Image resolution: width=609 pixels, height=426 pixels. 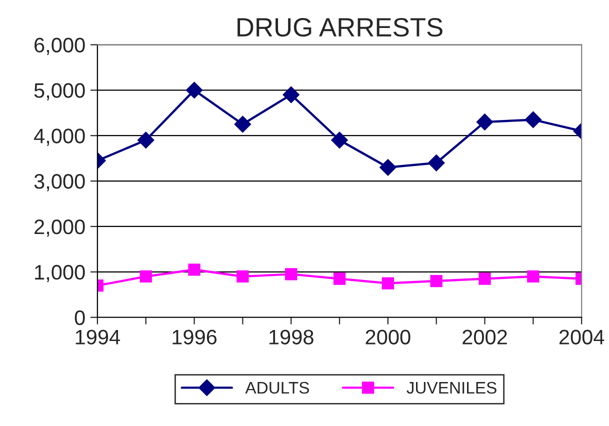 I want to click on y-tick-label: 6,000, so click(x=59, y=46).